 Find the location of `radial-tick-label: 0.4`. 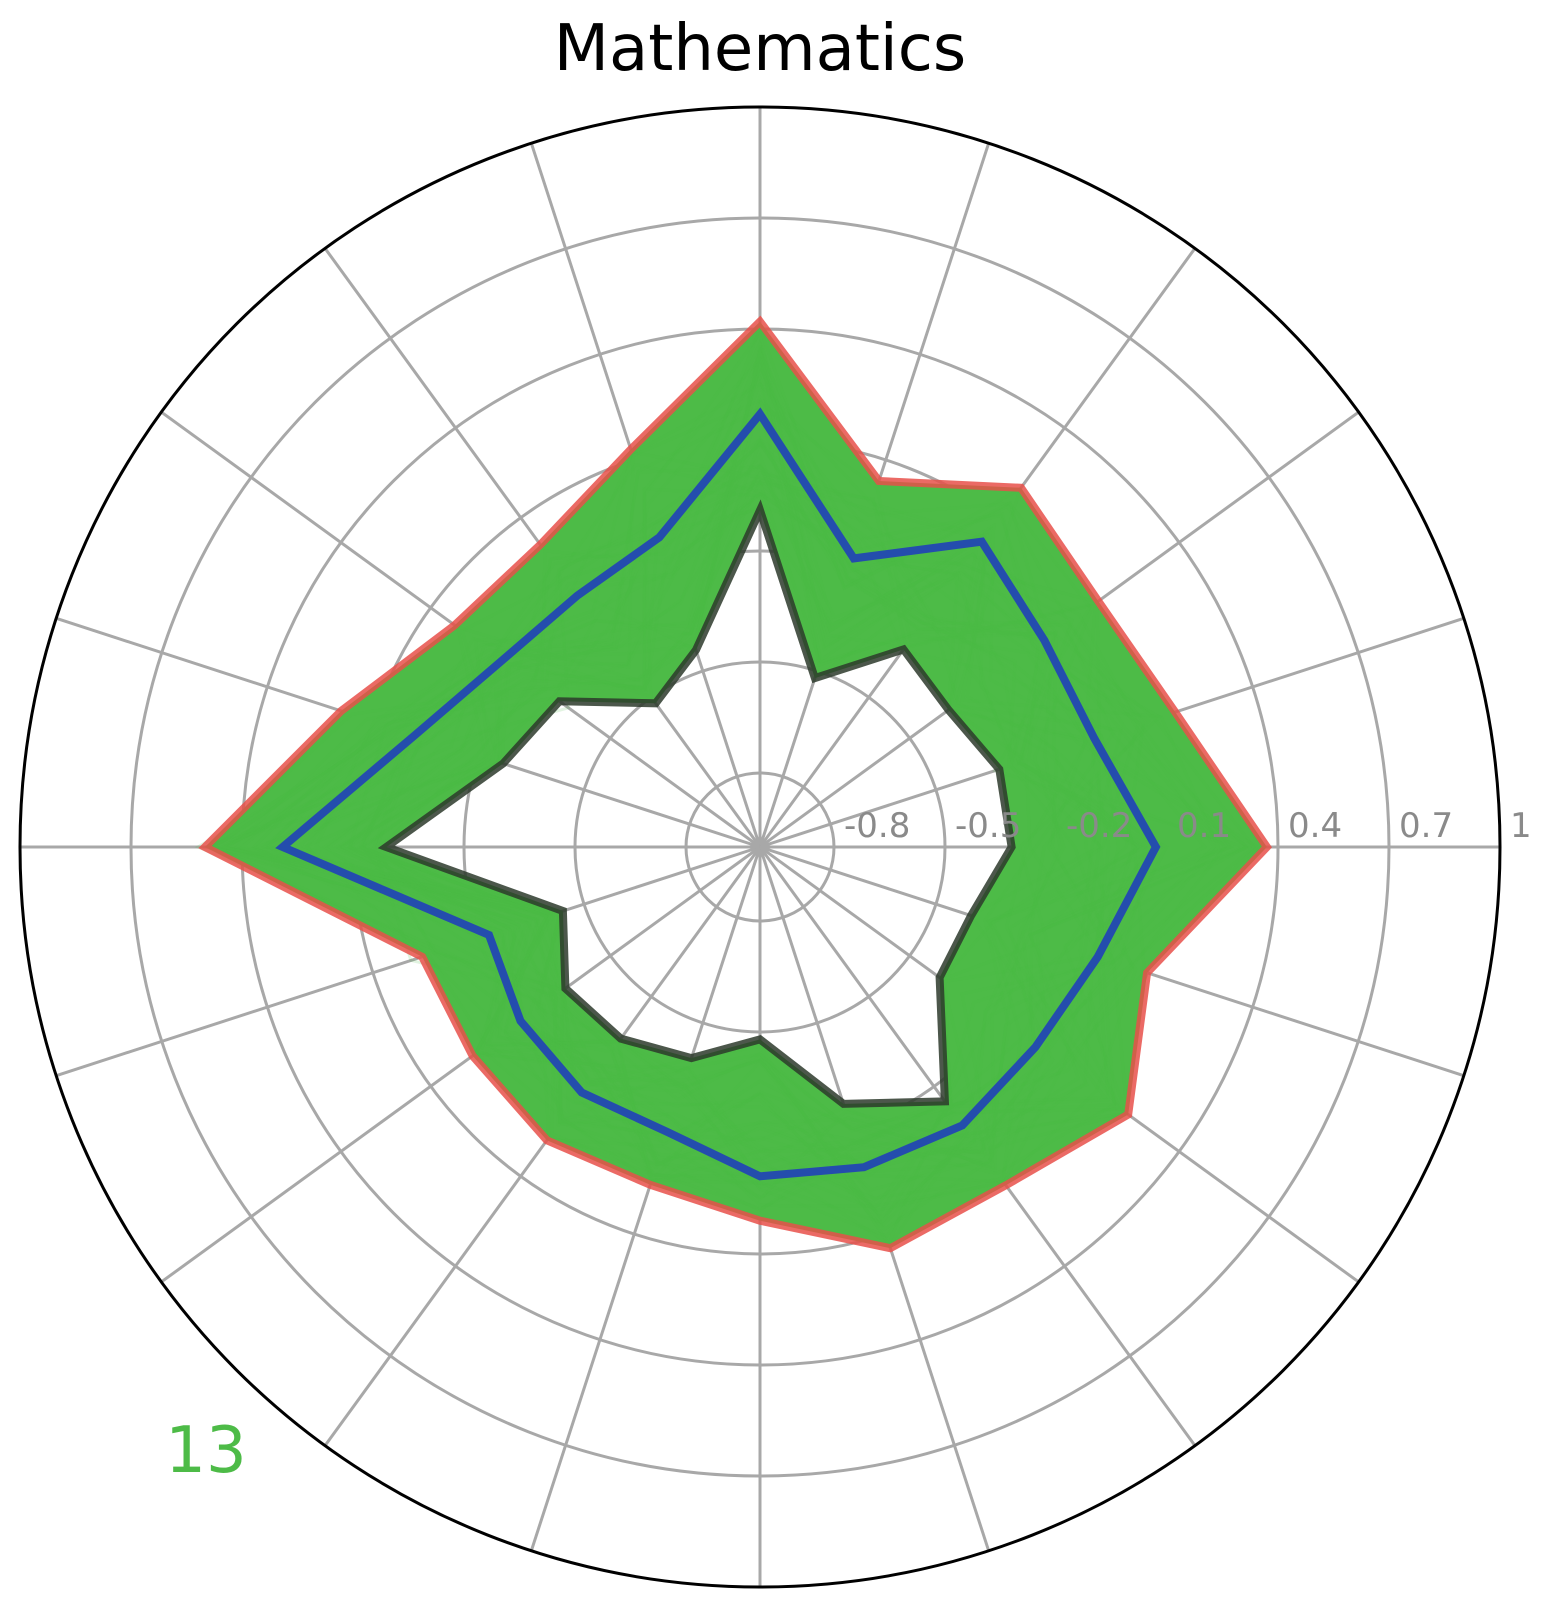

radial-tick-label: 0.4 is located at coordinates (1315, 826).